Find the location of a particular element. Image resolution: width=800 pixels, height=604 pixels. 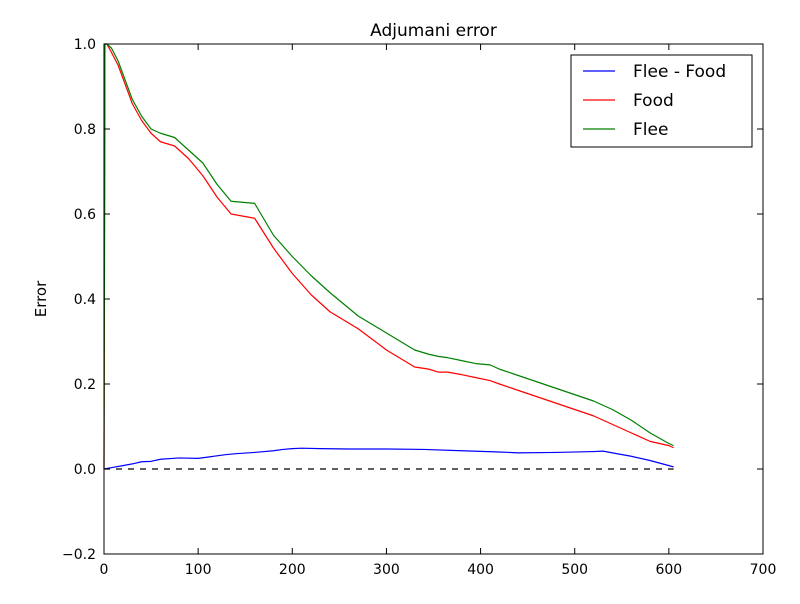

x-tick-label: 700 is located at coordinates (763, 570).